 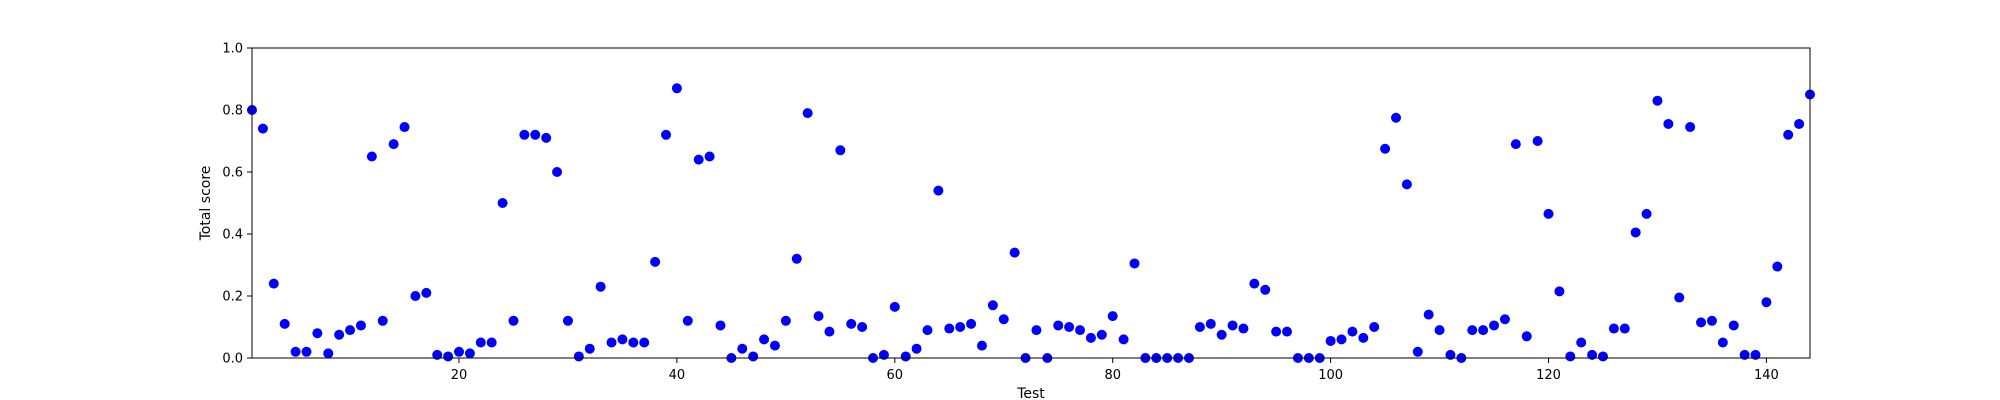 I want to click on x-tick-label: 80, so click(x=1112, y=375).